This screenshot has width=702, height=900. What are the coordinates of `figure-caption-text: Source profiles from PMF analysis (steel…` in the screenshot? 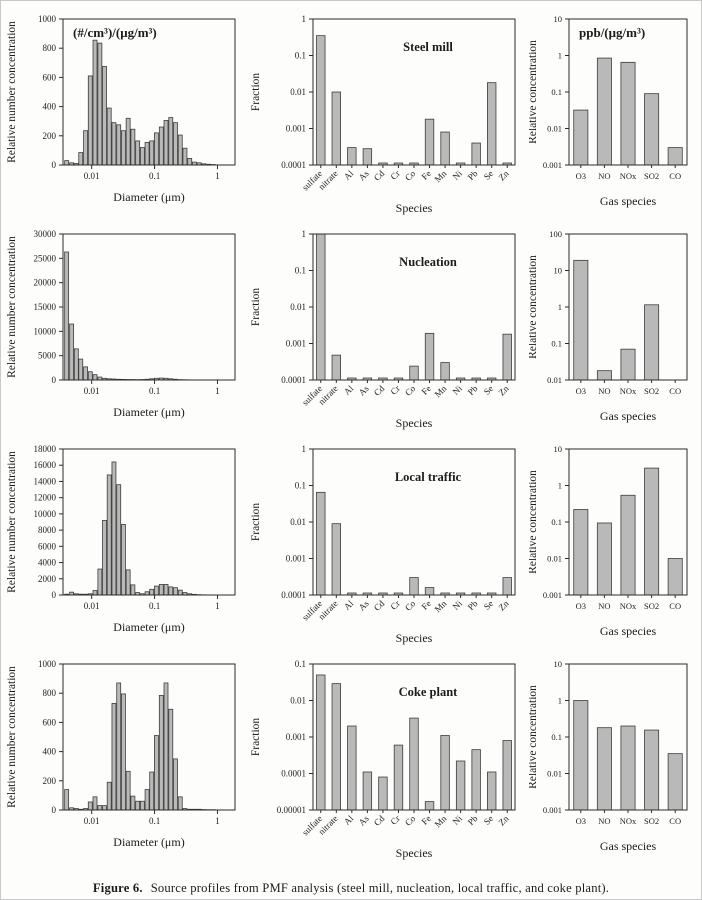 It's located at (380, 888).